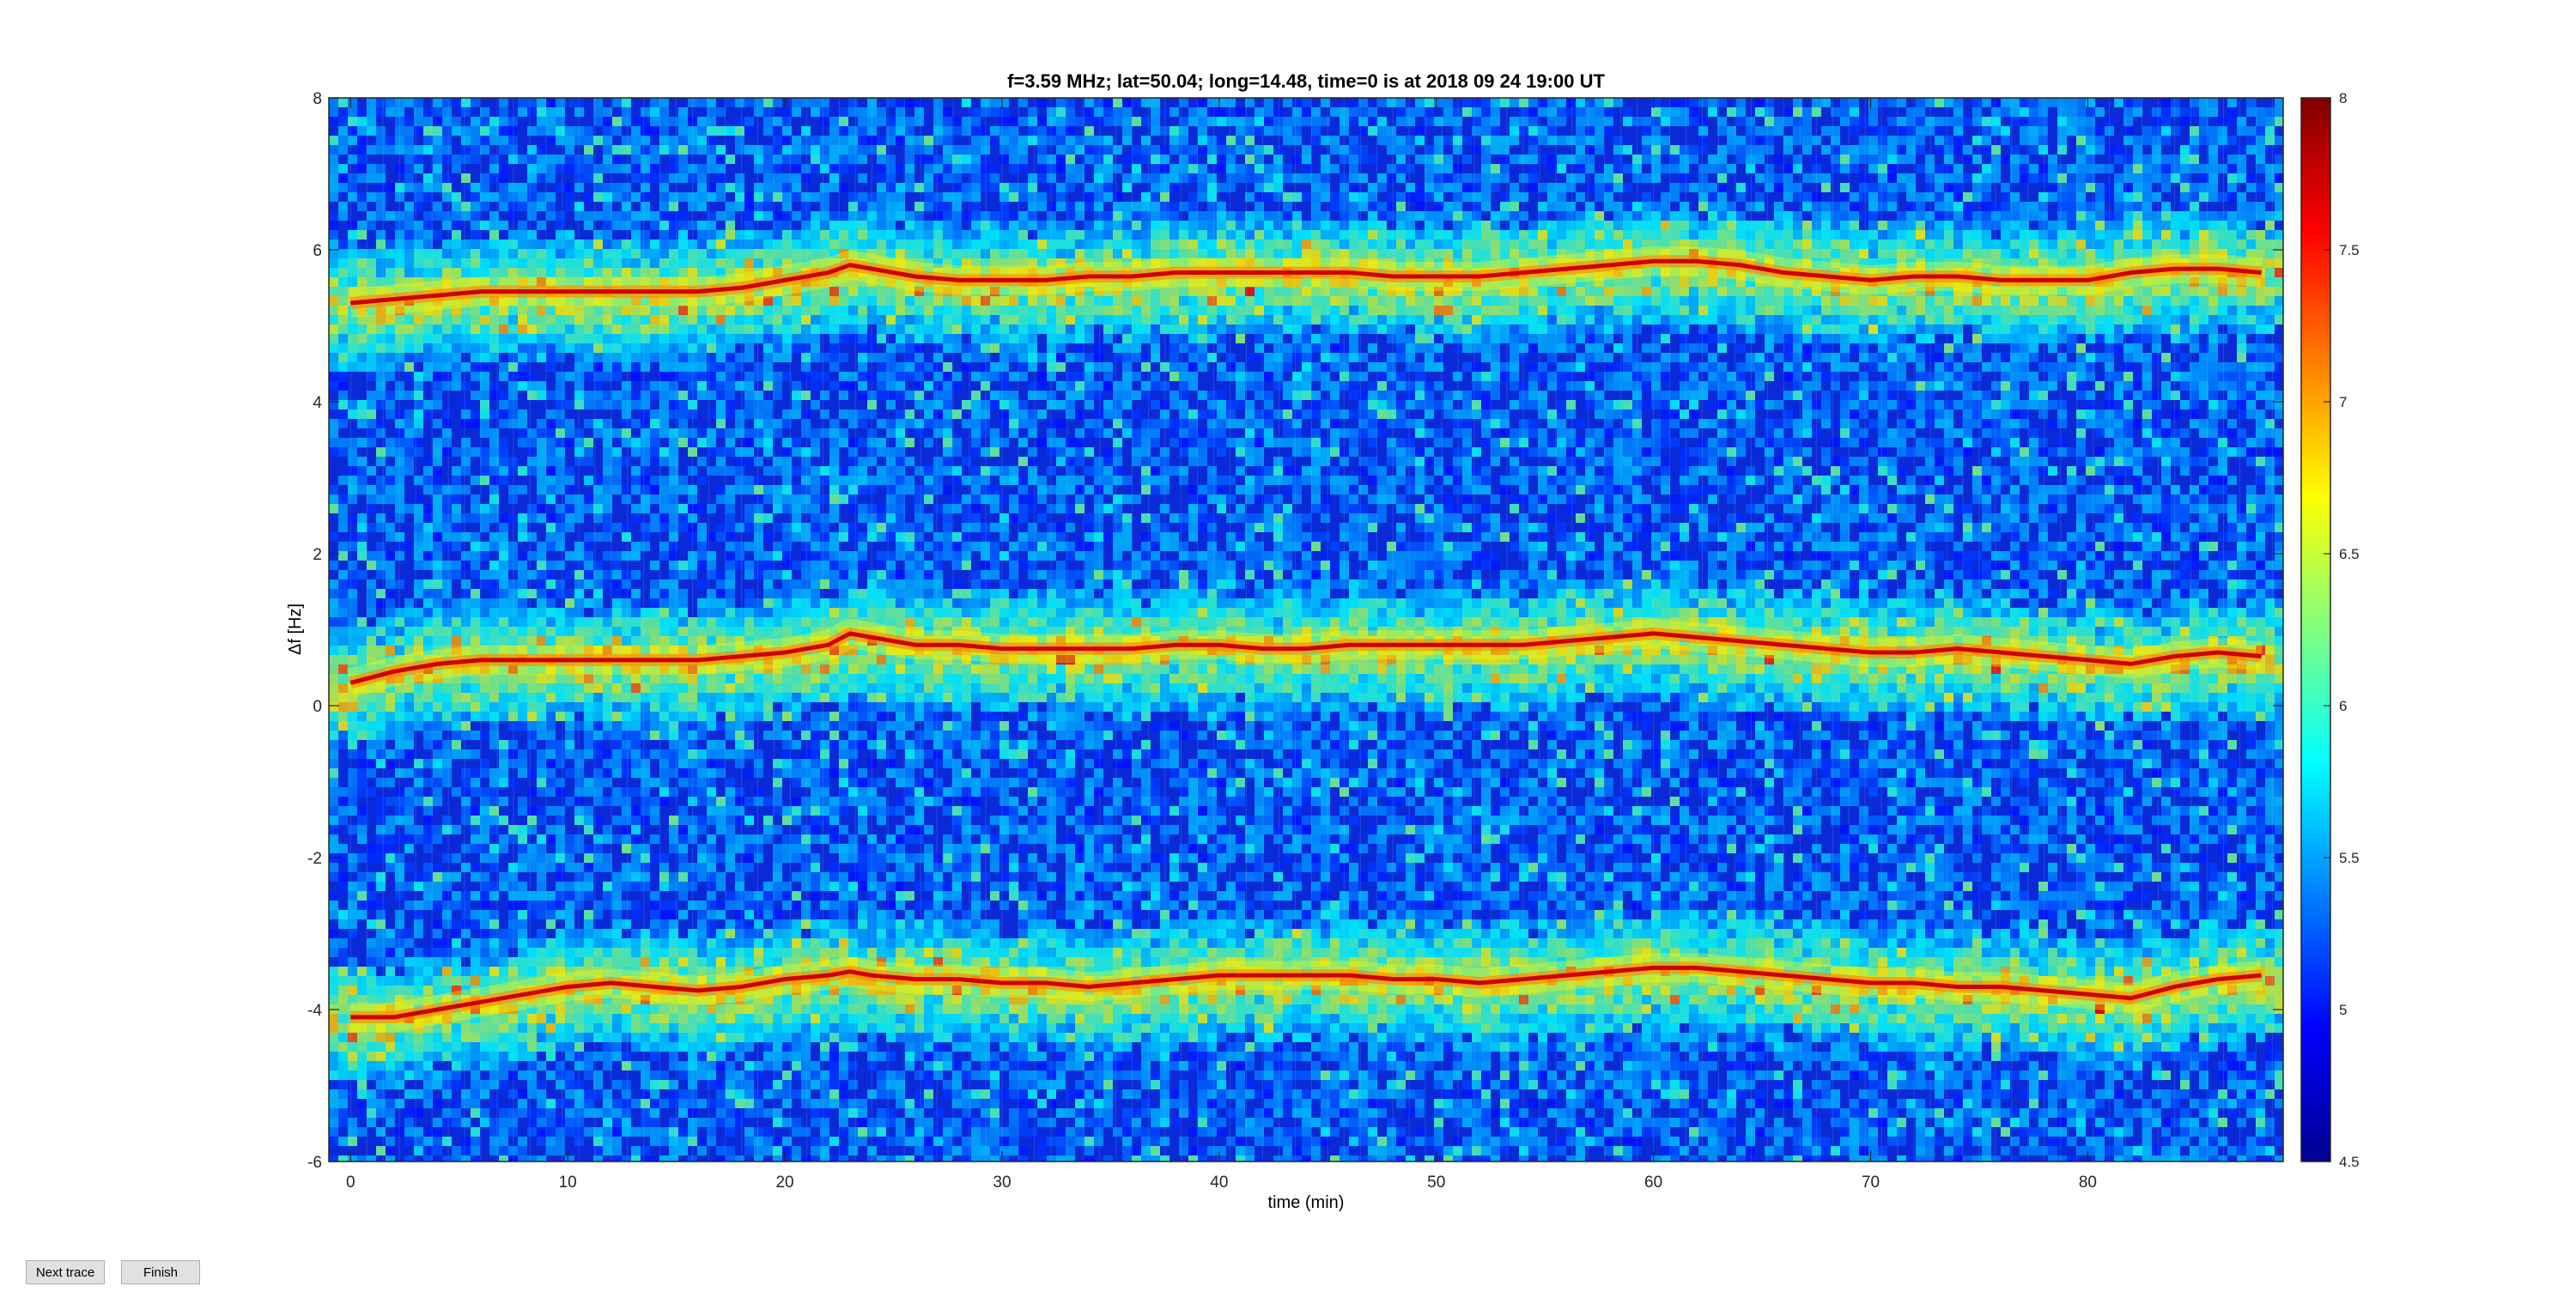 This screenshot has width=2576, height=1292. I want to click on x-axis-label: time (min), so click(1306, 1202).